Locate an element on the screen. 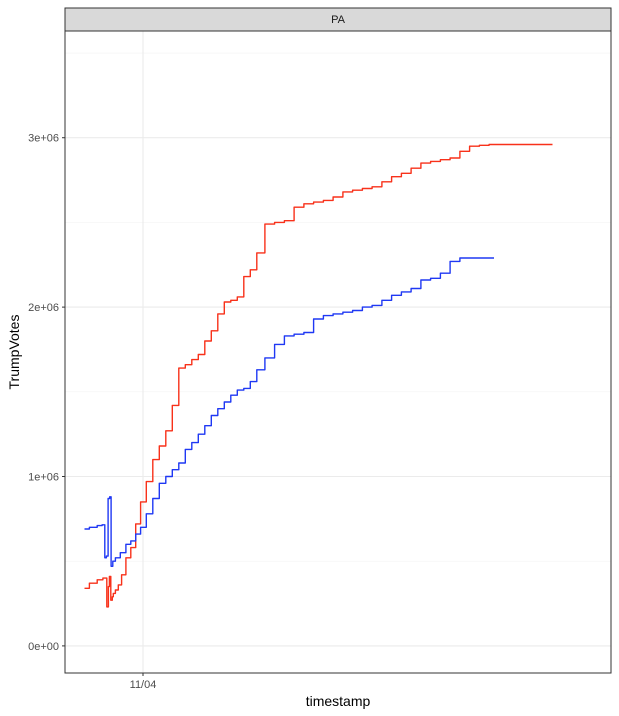 This screenshot has height=716, width=619. x-axis-title: timestamp is located at coordinates (338, 701).